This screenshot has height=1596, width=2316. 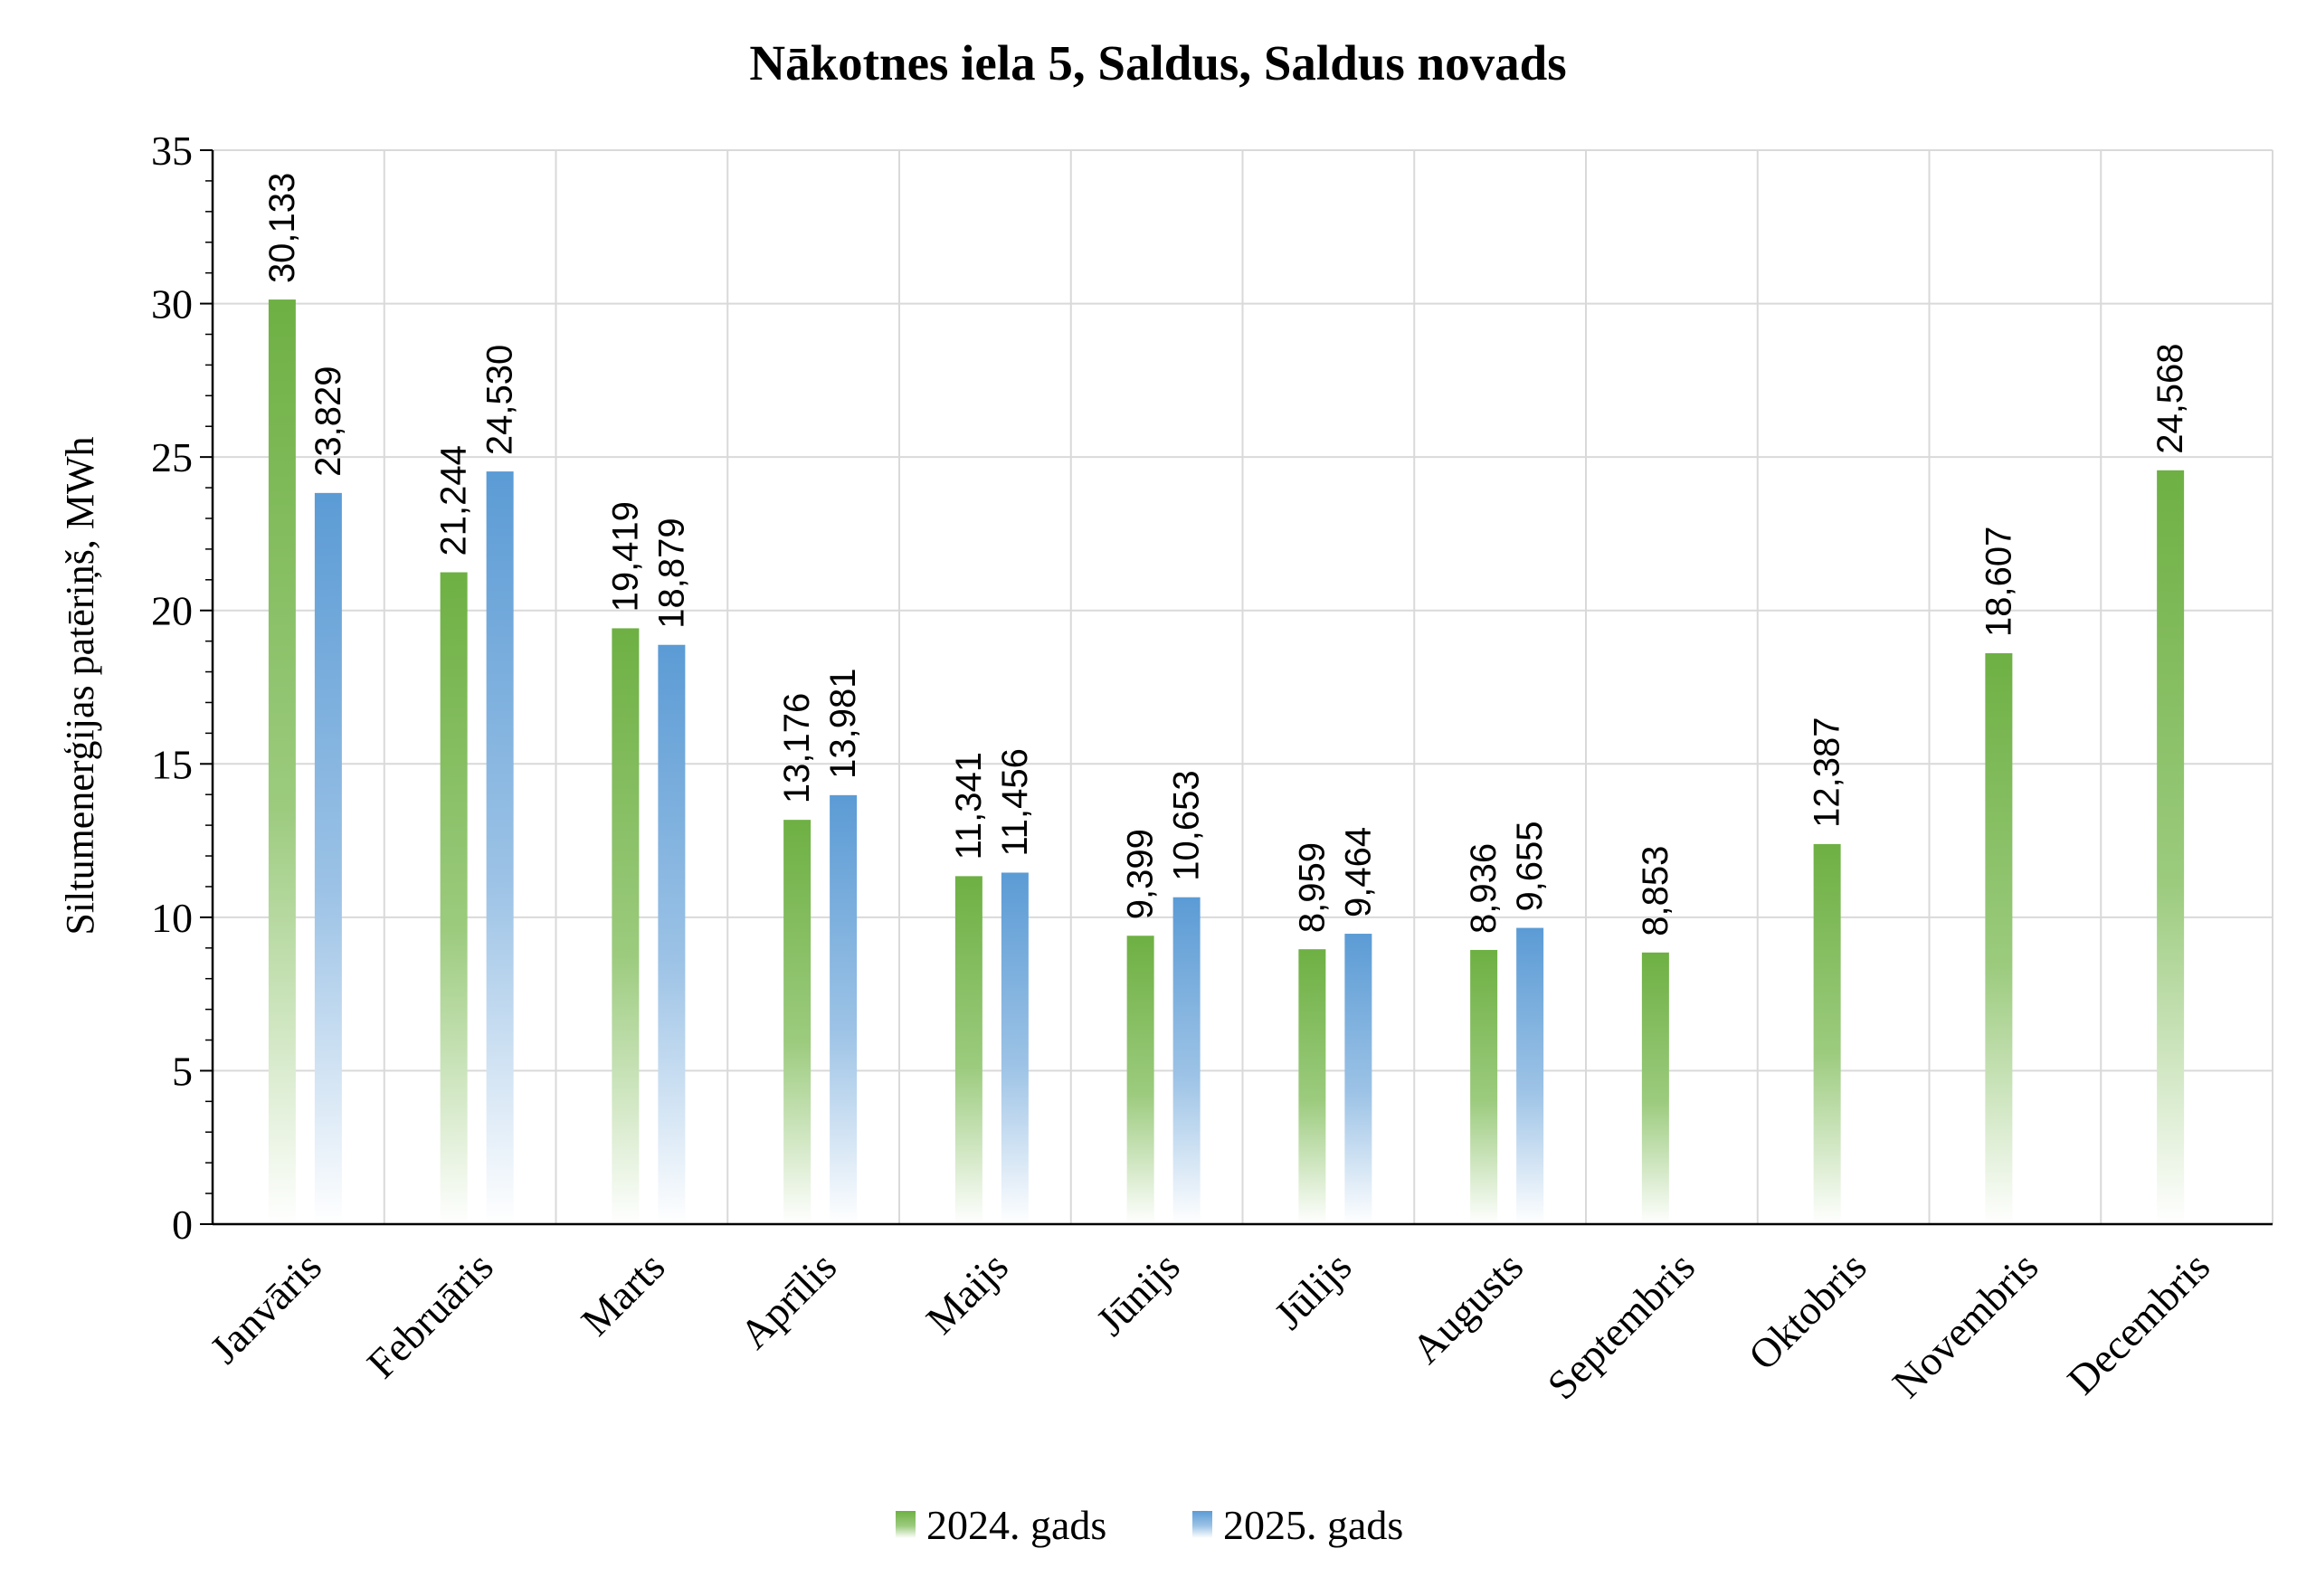 What do you see at coordinates (182, 1225) in the screenshot?
I see `y-tick-label-0: 0` at bounding box center [182, 1225].